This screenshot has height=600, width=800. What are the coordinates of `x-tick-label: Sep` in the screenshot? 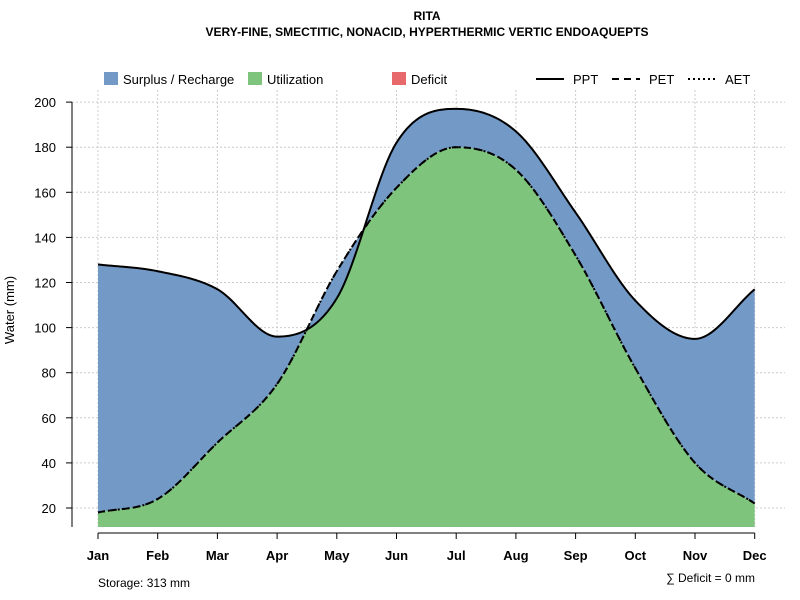 It's located at (576, 555).